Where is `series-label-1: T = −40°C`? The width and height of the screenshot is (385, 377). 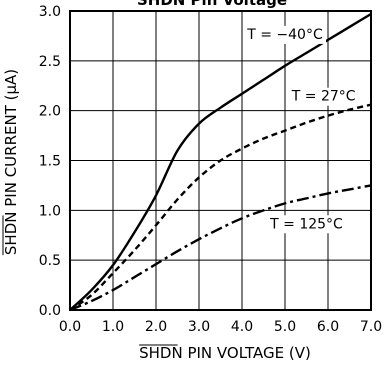
series-label-1: T = −40°C is located at coordinates (284, 35).